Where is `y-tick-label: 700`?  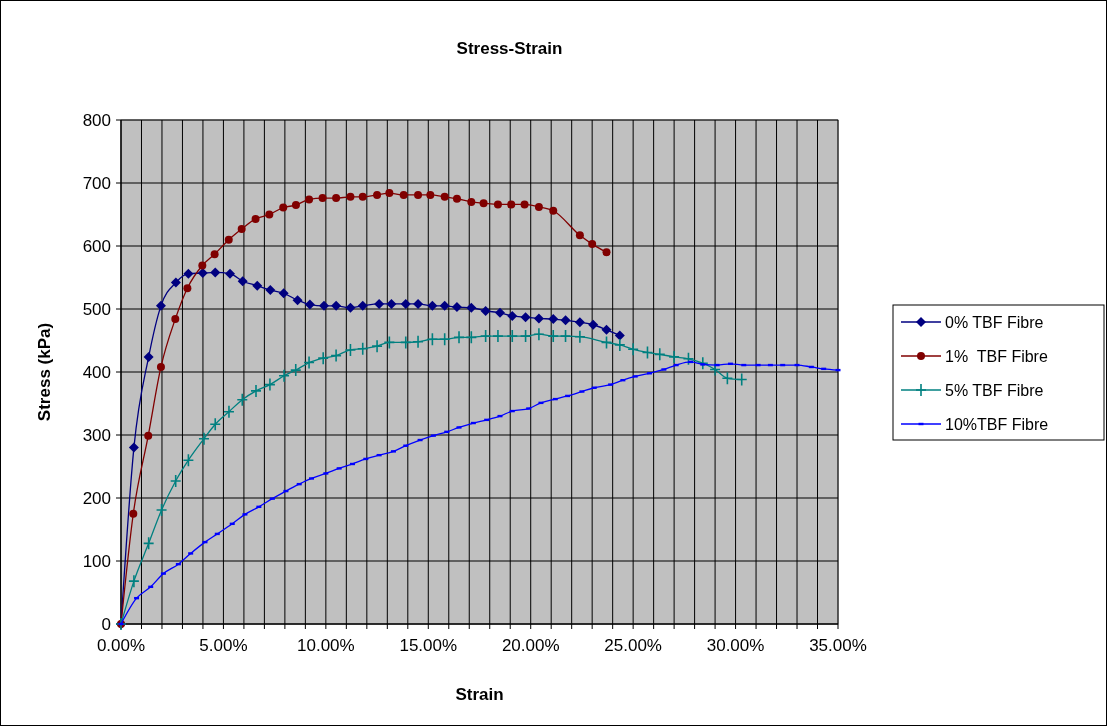
y-tick-label: 700 is located at coordinates (96, 183).